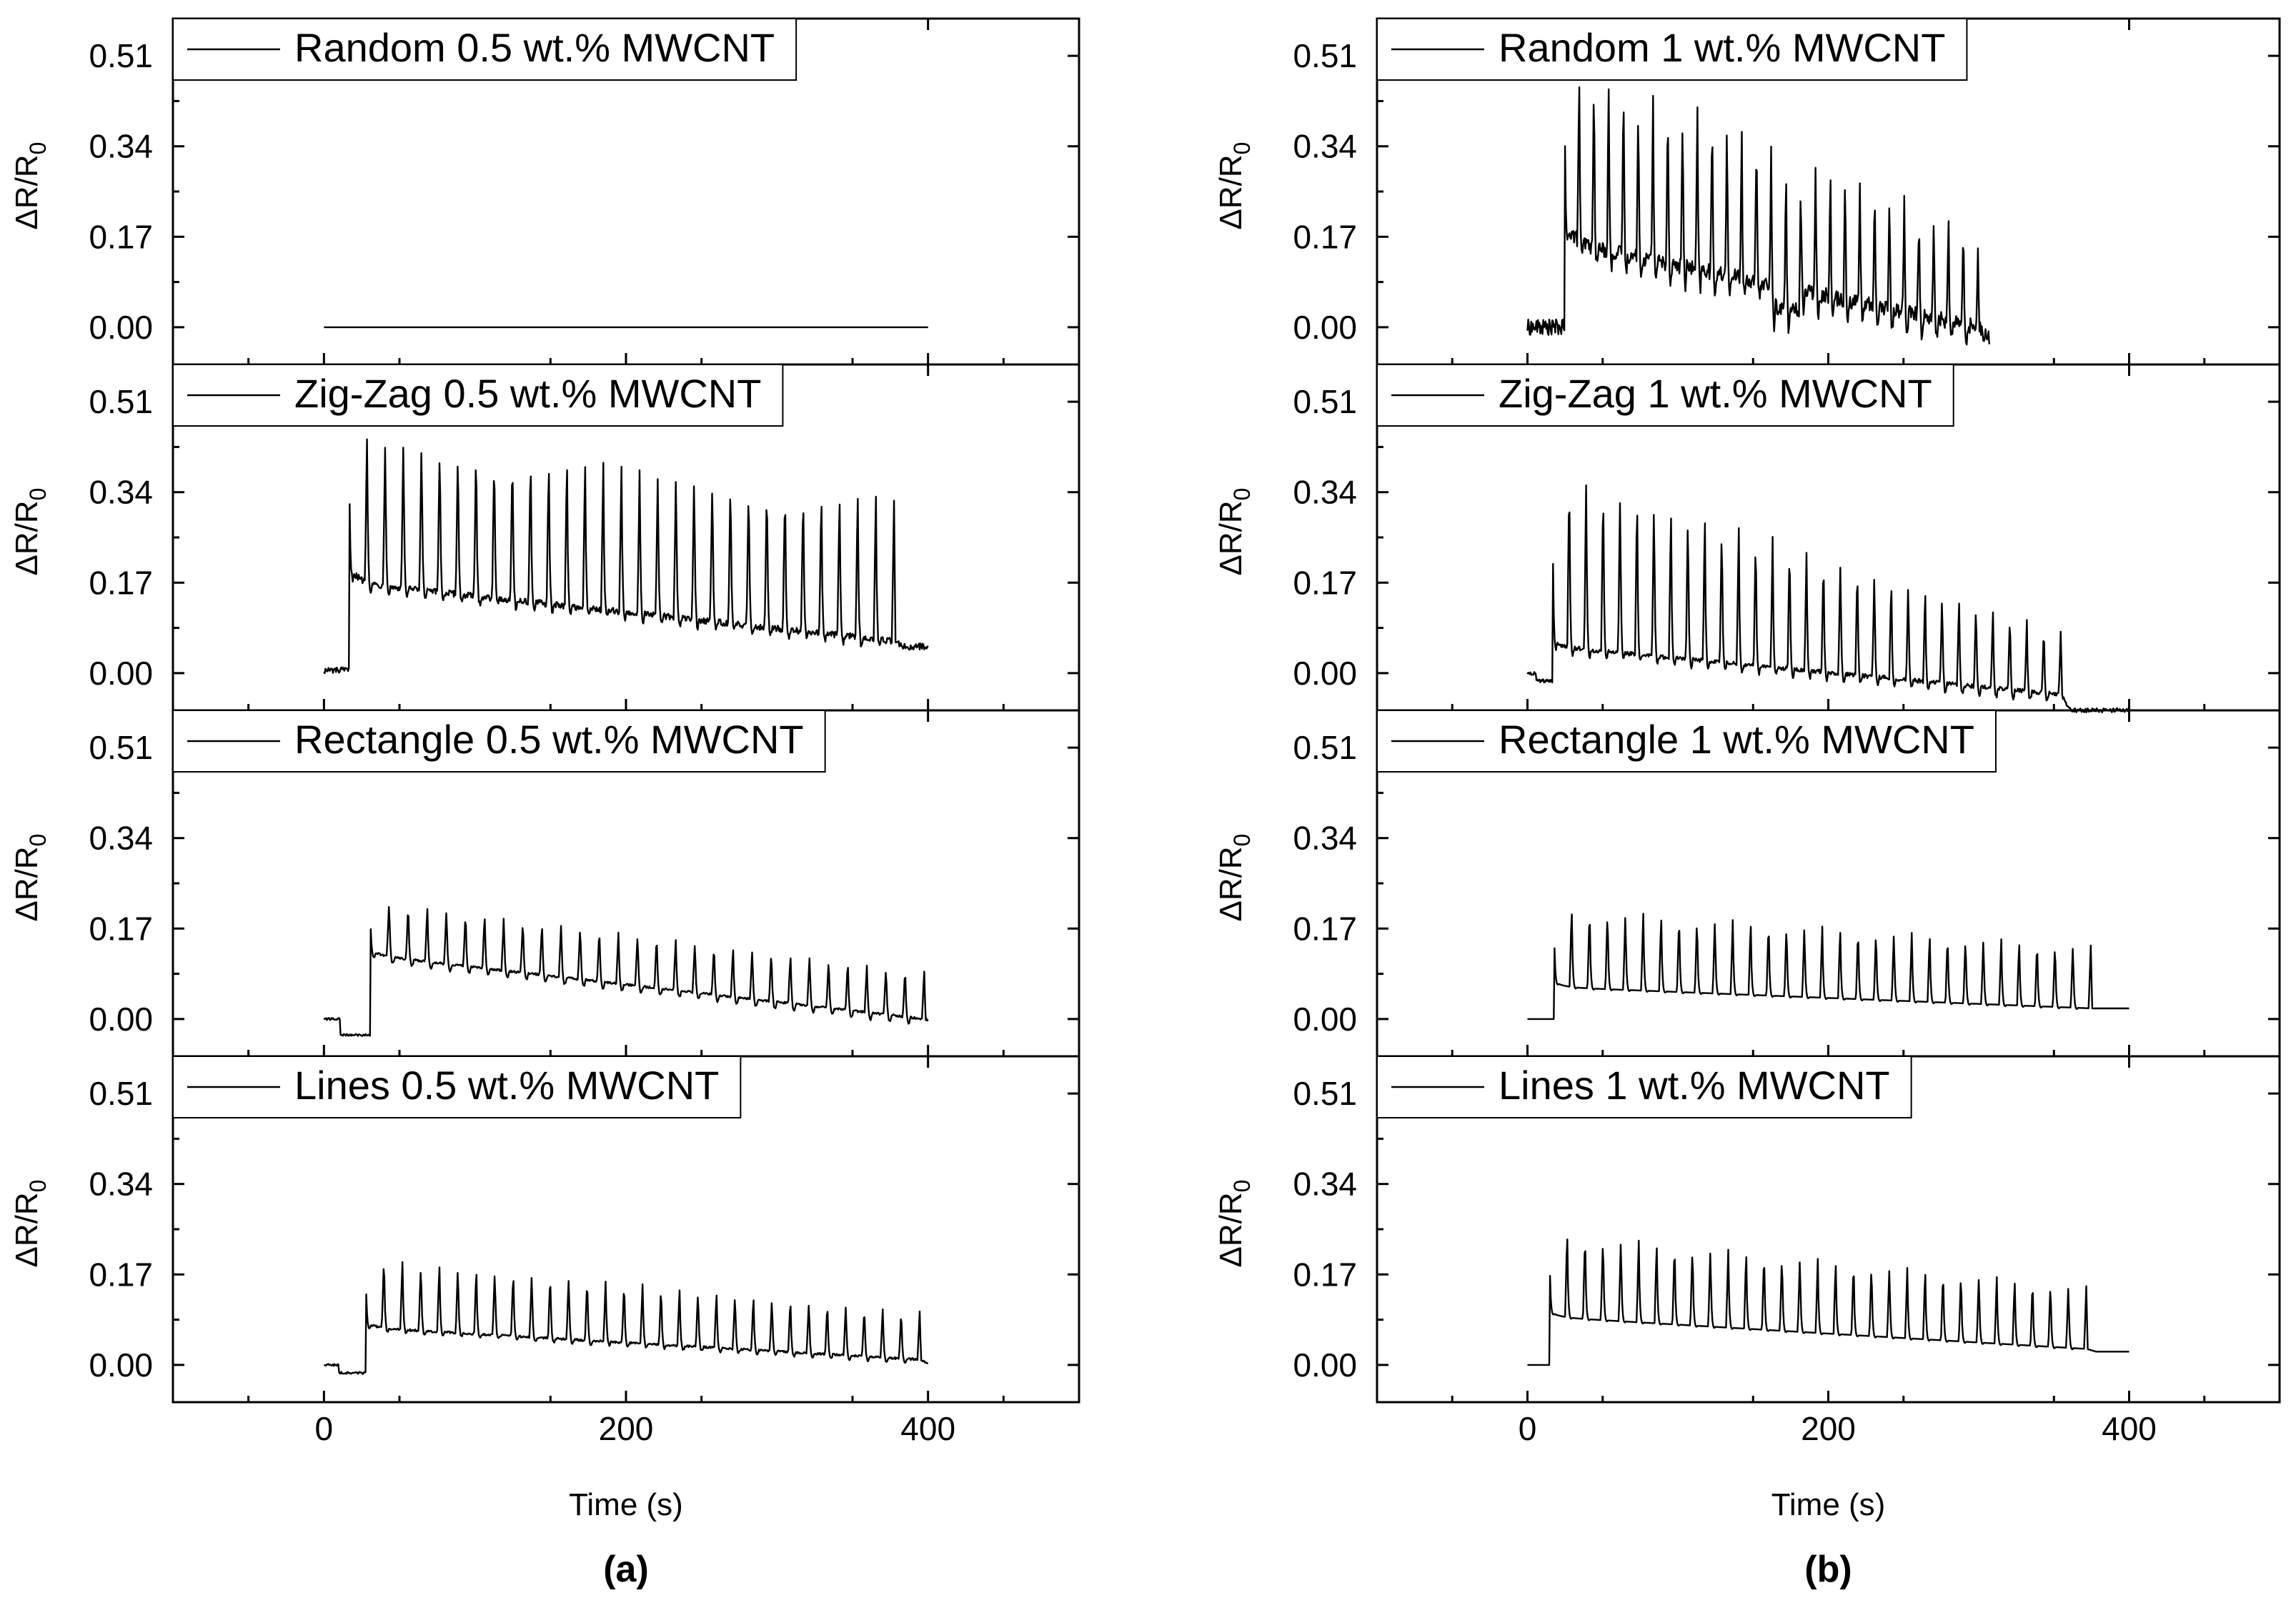  I want to click on legend: Zig-Zag 1 wt.% MWCNT, so click(1665, 395).